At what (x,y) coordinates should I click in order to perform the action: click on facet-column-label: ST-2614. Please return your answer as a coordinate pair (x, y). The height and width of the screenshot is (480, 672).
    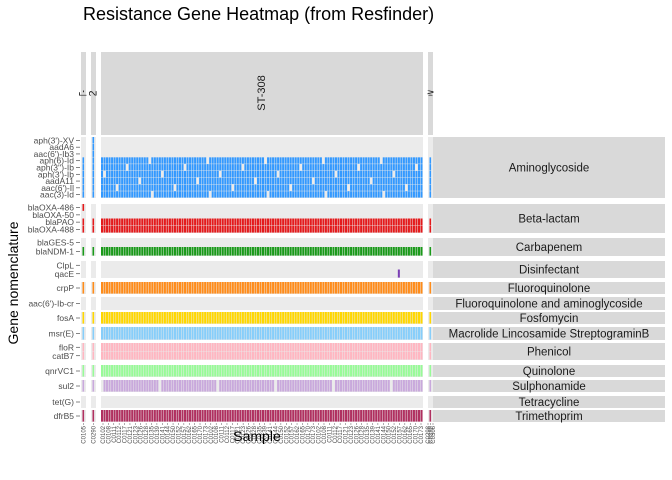
    Looking at the image, I should click on (93, 93).